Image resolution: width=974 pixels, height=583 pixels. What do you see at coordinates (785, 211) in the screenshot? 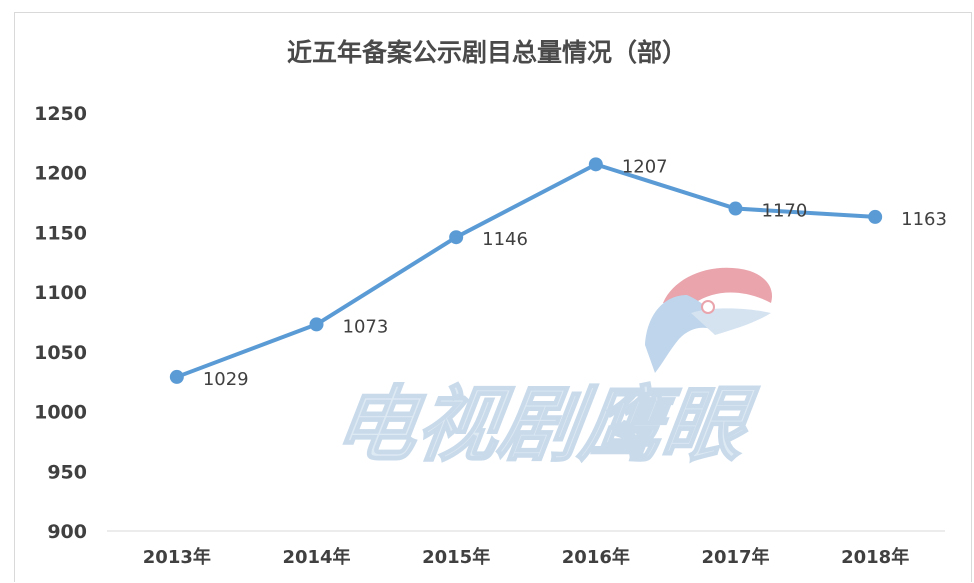
I see `data-label: 1170` at bounding box center [785, 211].